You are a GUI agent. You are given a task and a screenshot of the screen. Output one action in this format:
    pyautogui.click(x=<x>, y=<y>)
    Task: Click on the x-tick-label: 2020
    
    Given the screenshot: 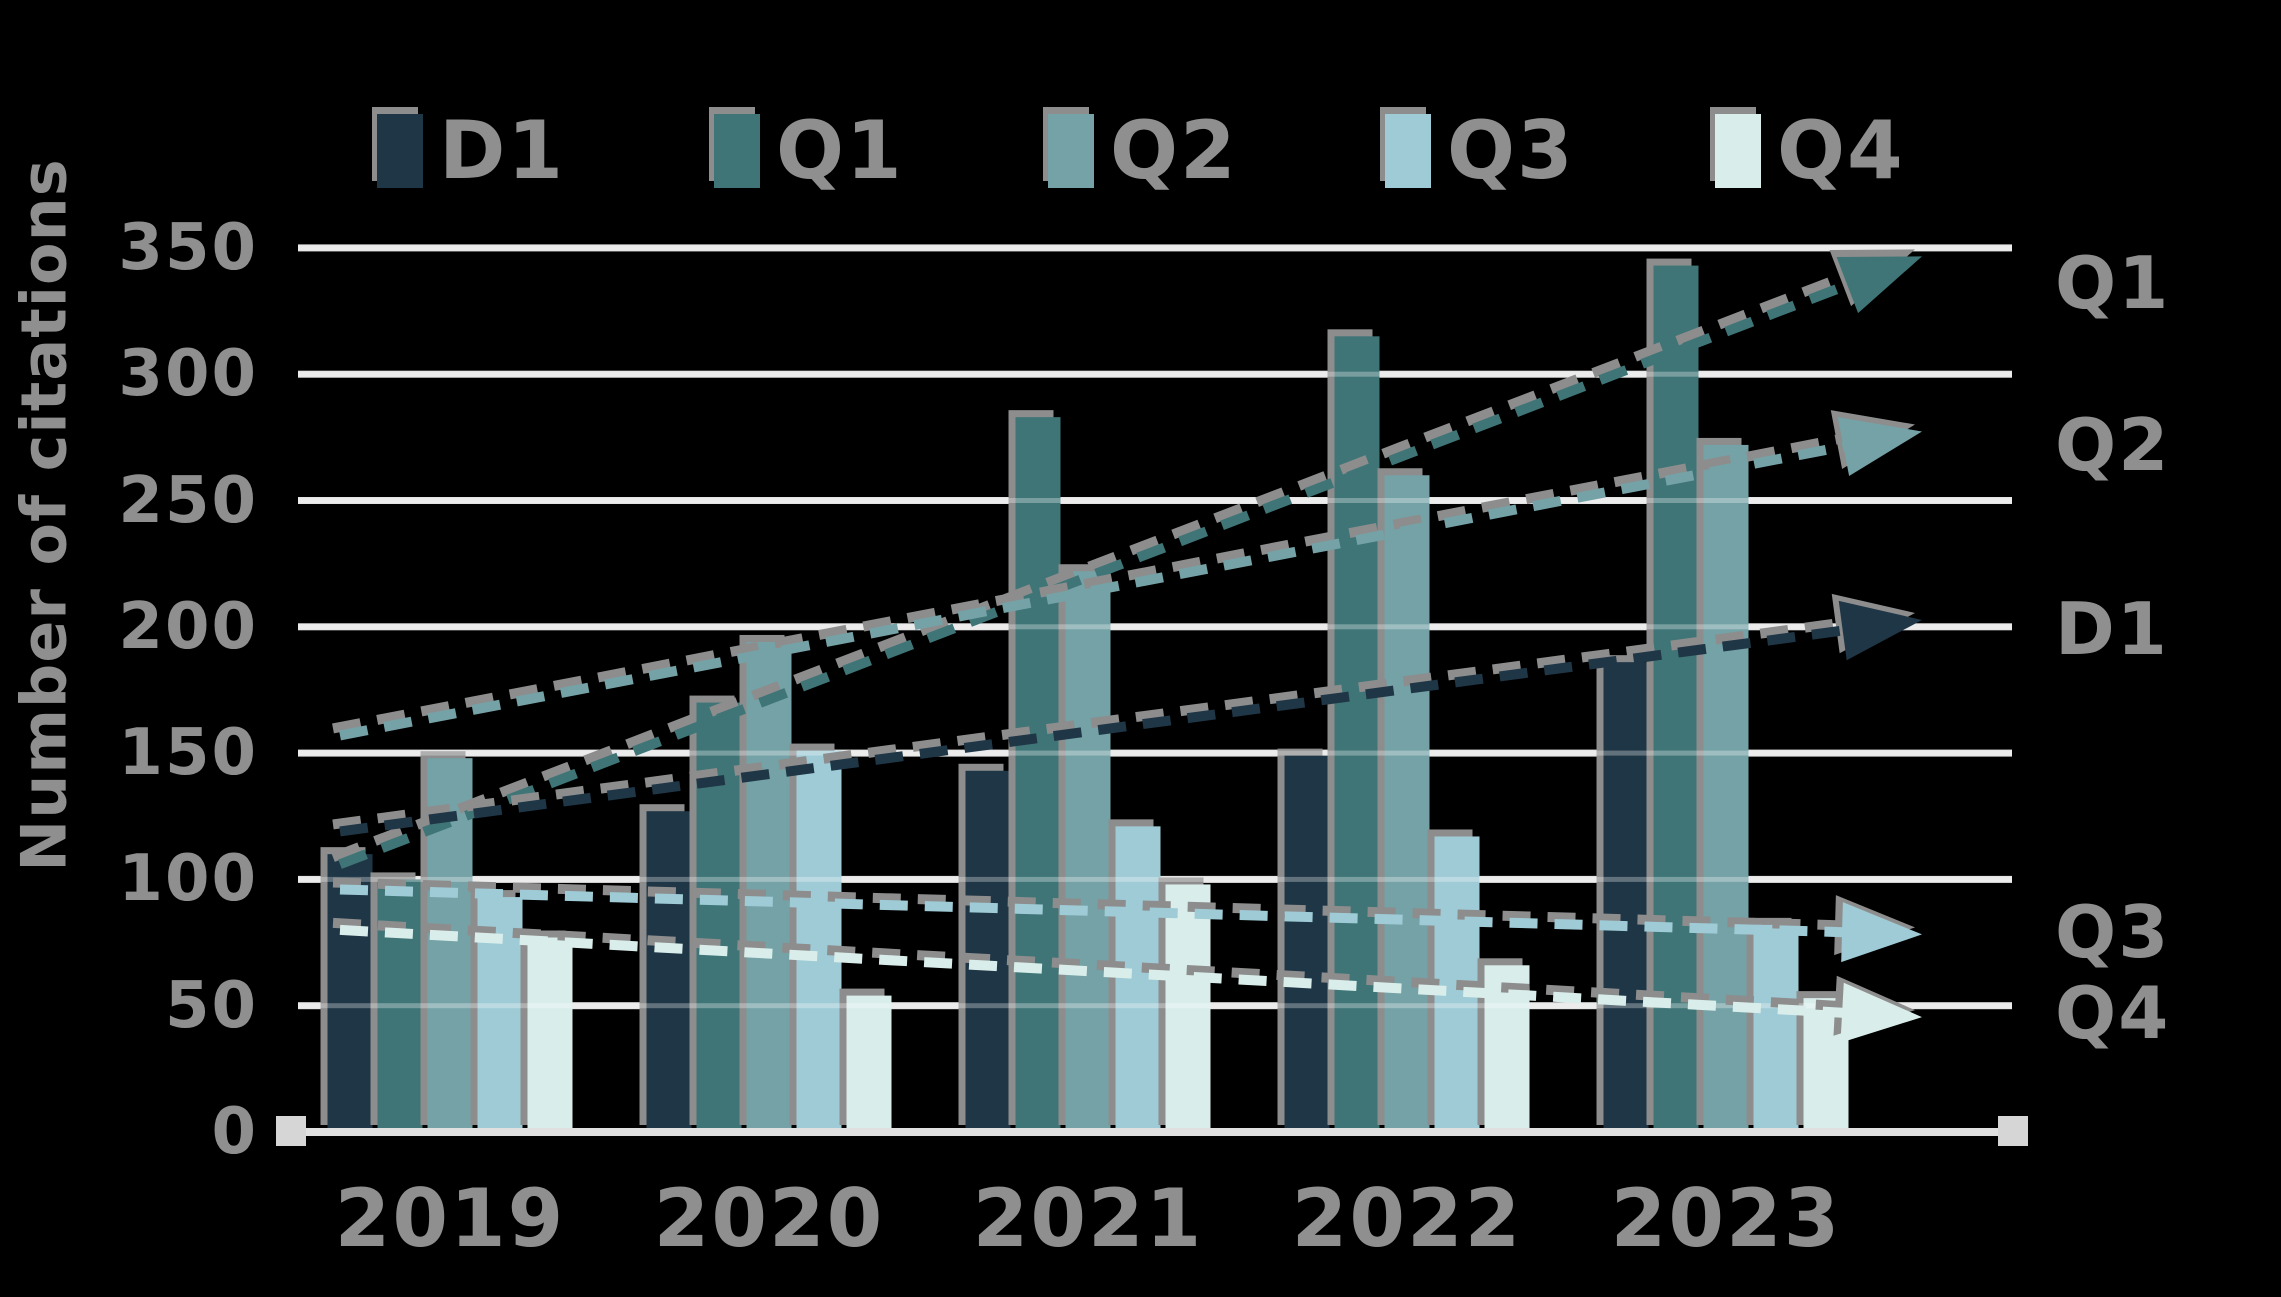 What is the action you would take?
    pyautogui.click(x=769, y=1218)
    